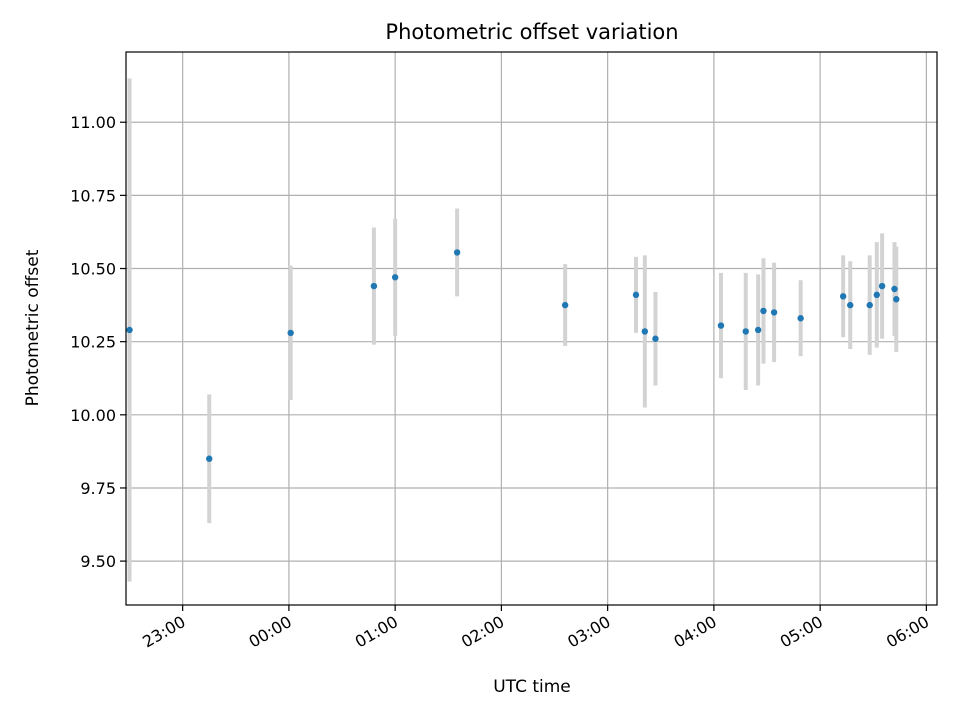 Image resolution: width=960 pixels, height=720 pixels. I want to click on y-tick-label: 10.00, so click(93, 415).